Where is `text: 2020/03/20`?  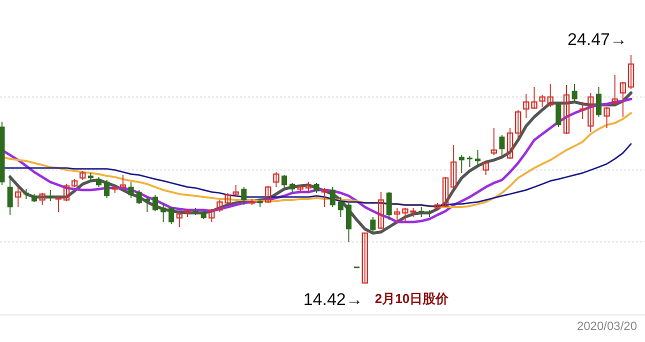 text: 2020/03/20 is located at coordinates (607, 326).